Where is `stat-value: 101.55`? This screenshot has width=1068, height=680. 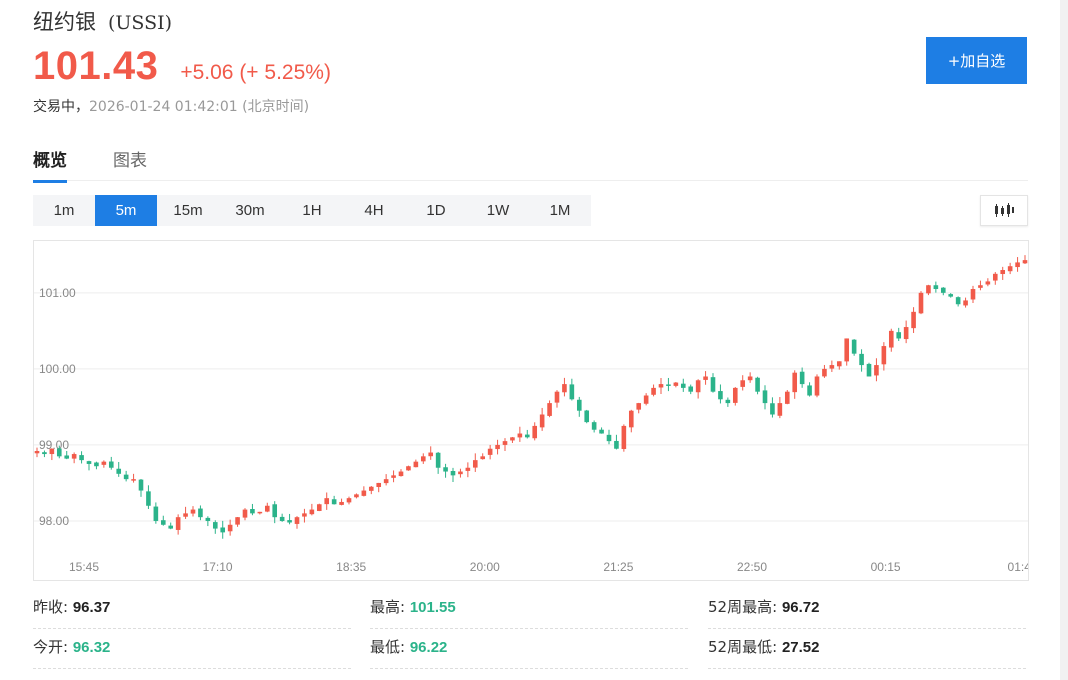 stat-value: 101.55 is located at coordinates (432, 607).